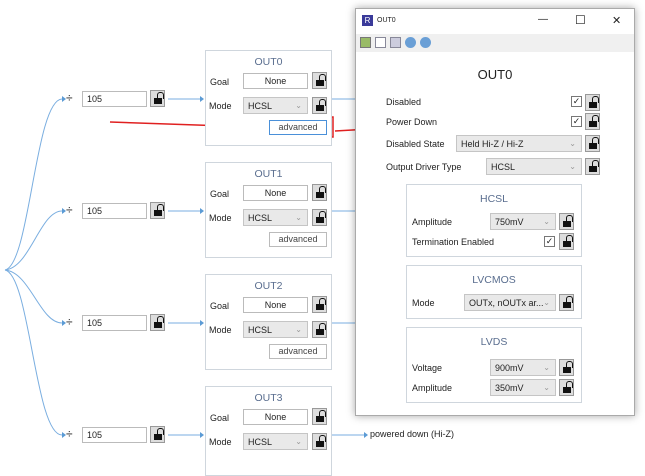 Image resolution: width=645 pixels, height=476 pixels. I want to click on export-icon, so click(365, 42).